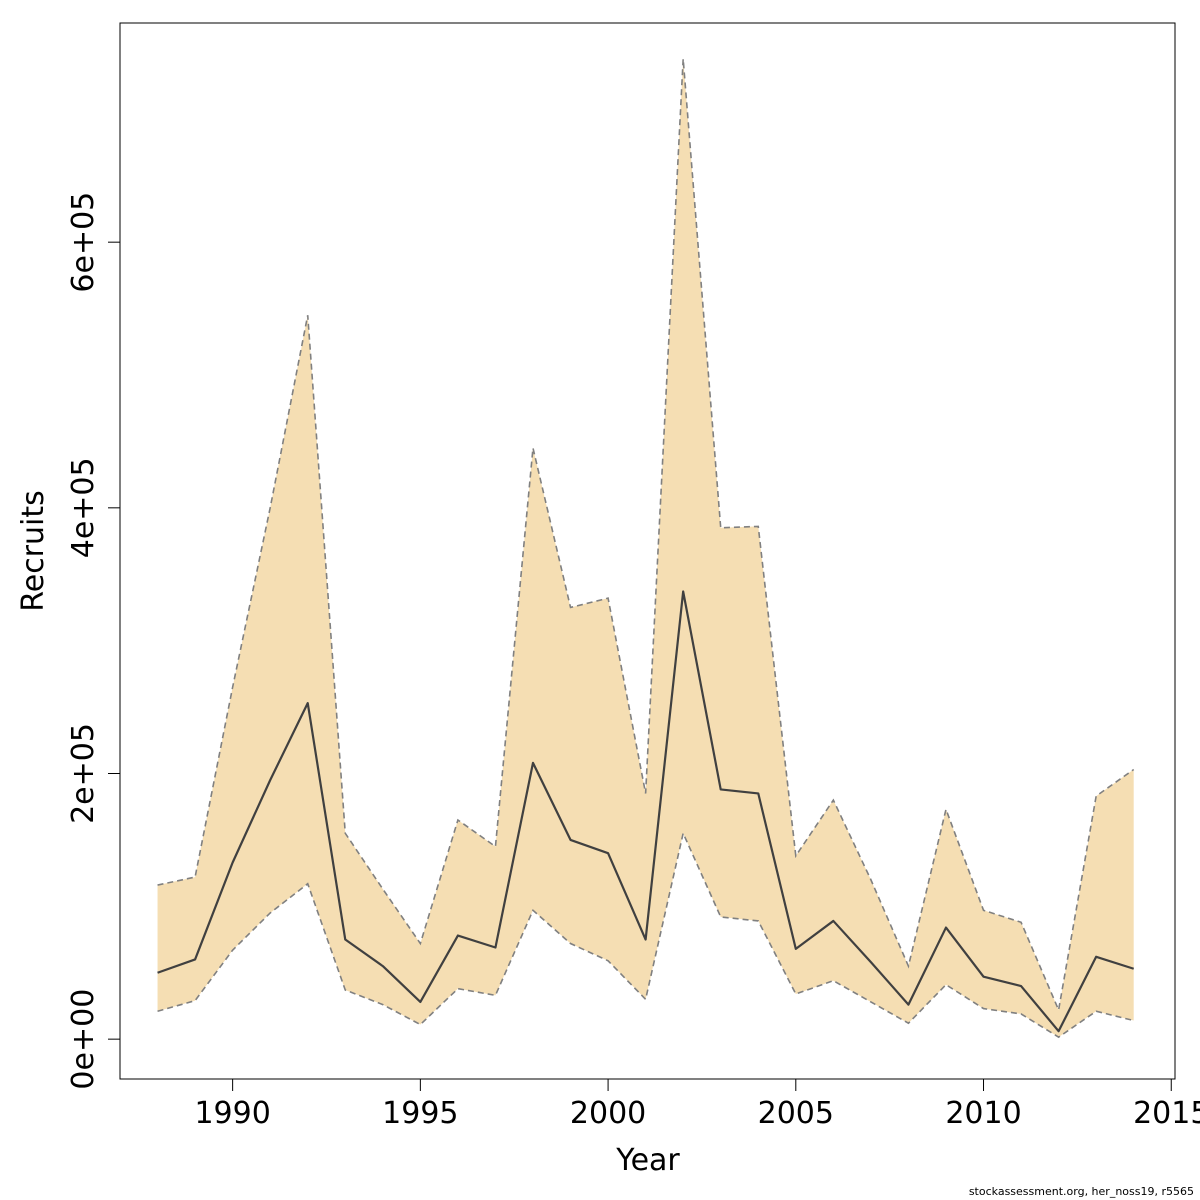 The width and height of the screenshot is (1200, 1200). Describe the element at coordinates (420, 1113) in the screenshot. I see `x-tick-label: 1995` at that location.